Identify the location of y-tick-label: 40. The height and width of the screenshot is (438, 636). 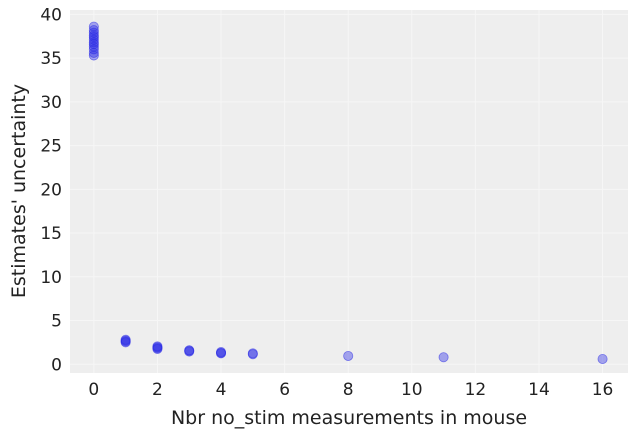
(51, 15).